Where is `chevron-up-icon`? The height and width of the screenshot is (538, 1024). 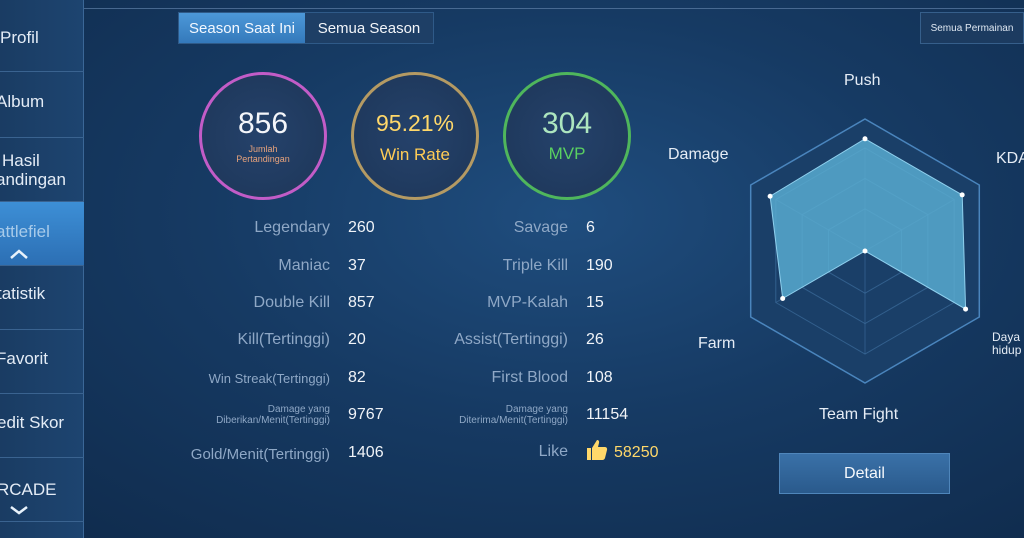 chevron-up-icon is located at coordinates (19, 254).